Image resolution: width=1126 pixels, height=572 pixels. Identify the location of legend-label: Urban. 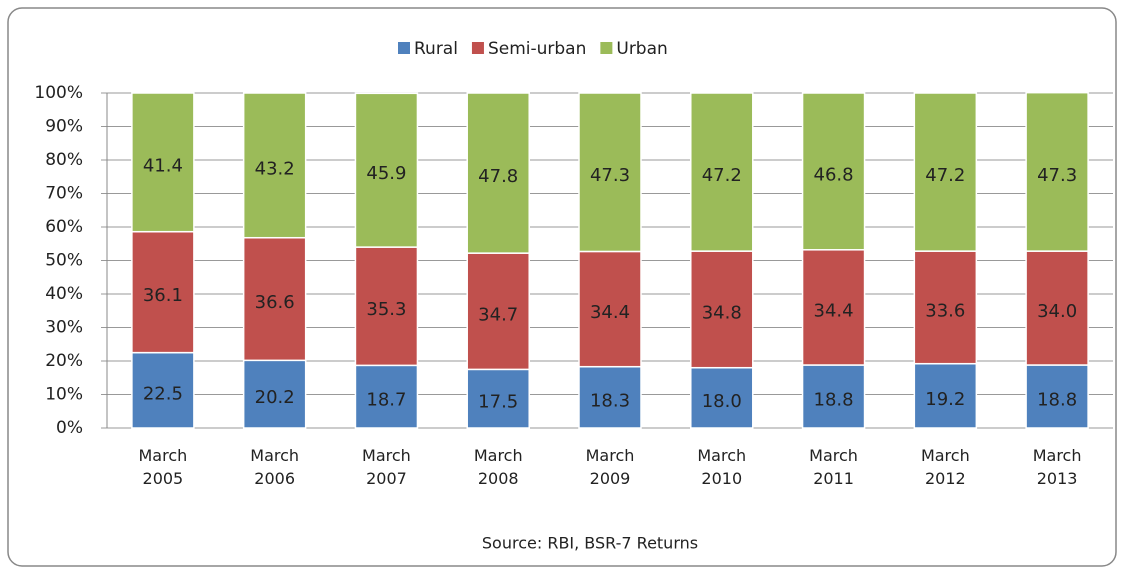
(641, 49).